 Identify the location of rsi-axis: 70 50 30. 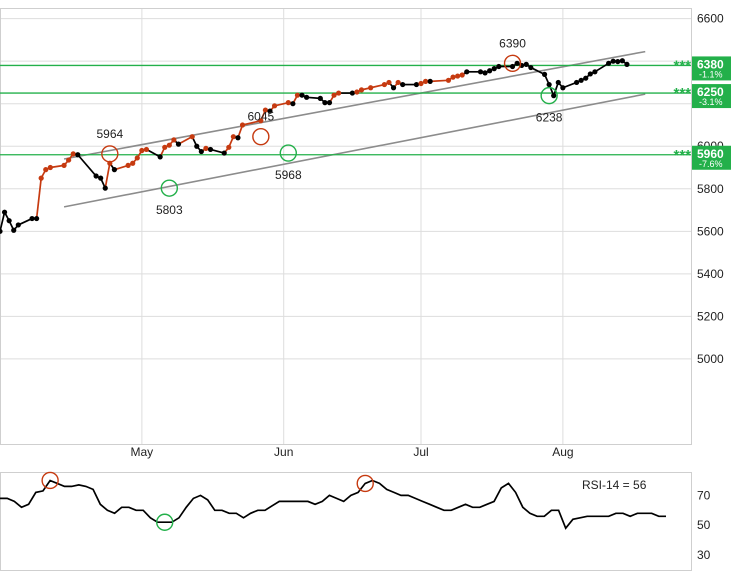
(704, 525).